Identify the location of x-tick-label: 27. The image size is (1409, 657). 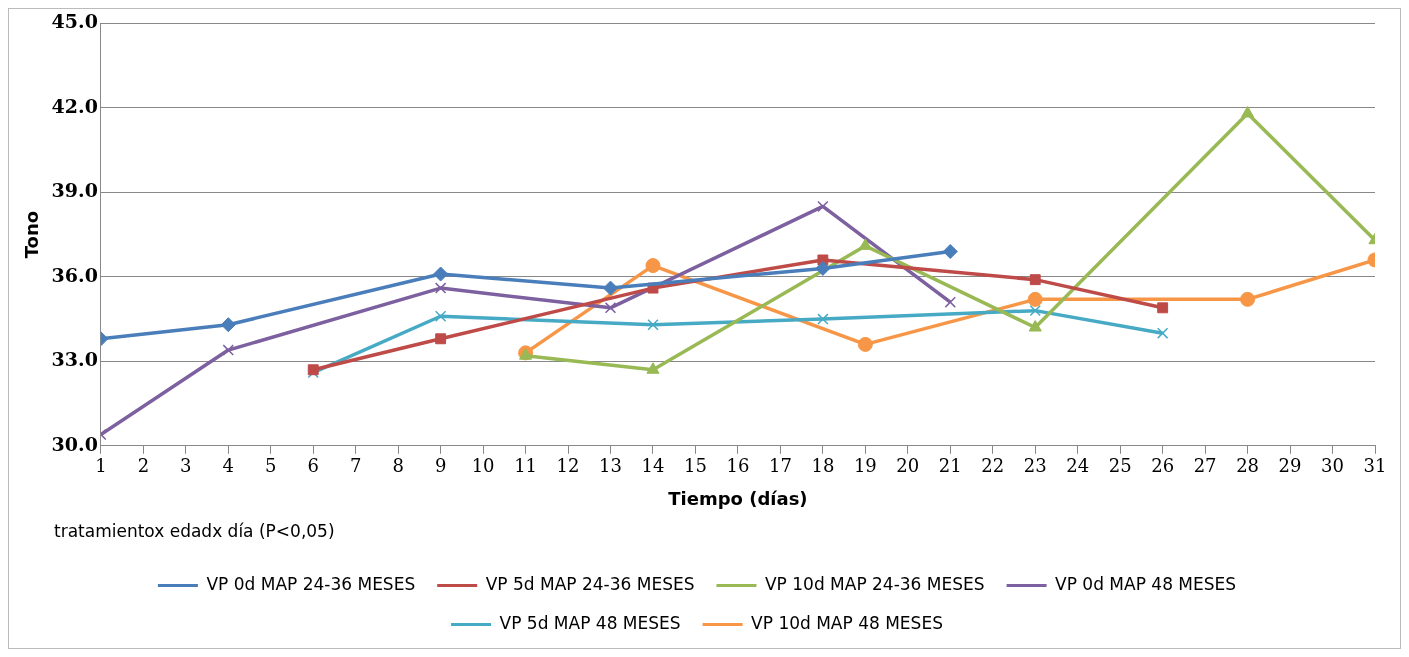
(1205, 466).